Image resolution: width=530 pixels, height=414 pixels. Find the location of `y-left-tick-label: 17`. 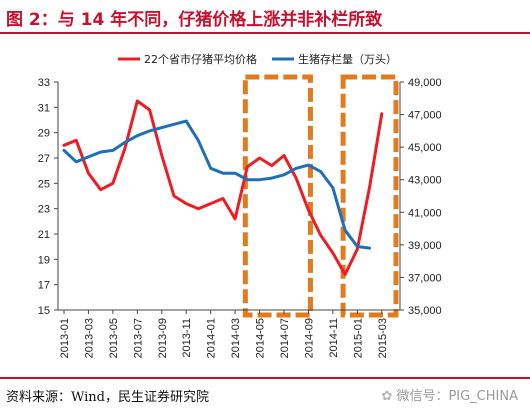

y-left-tick-label: 17 is located at coordinates (44, 286).